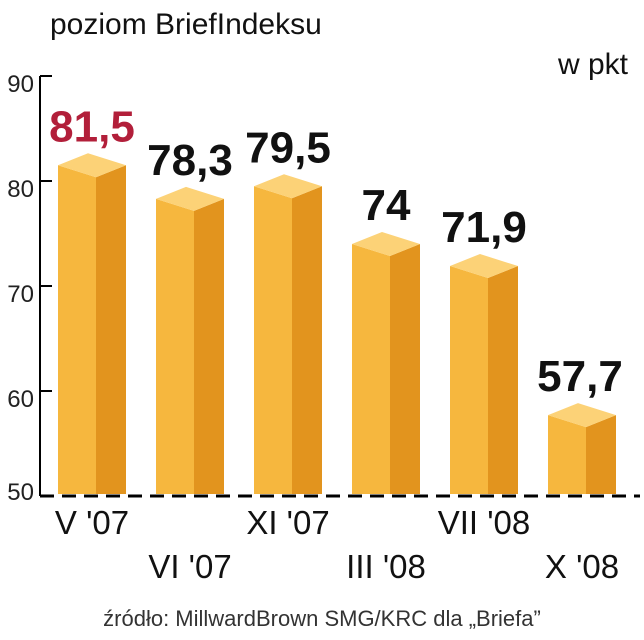 The width and height of the screenshot is (644, 640). What do you see at coordinates (20, 189) in the screenshot?
I see `y-tick-label: 80` at bounding box center [20, 189].